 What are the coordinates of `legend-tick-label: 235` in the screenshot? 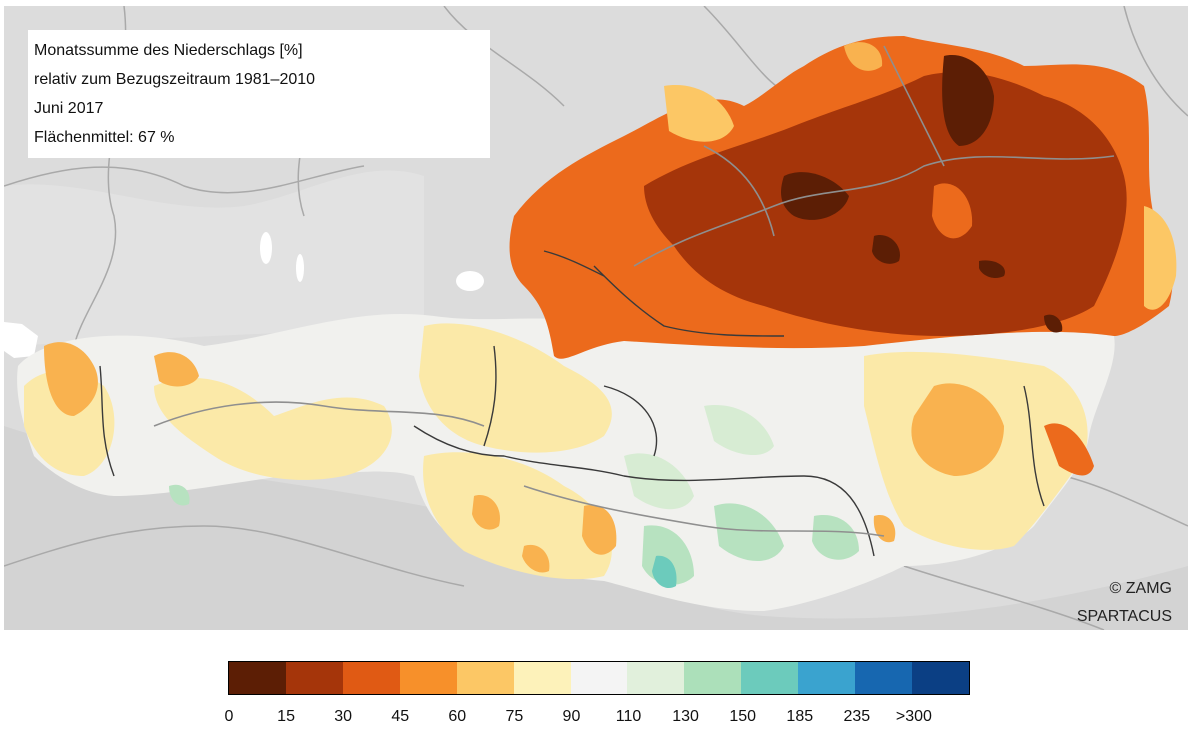 It's located at (857, 716).